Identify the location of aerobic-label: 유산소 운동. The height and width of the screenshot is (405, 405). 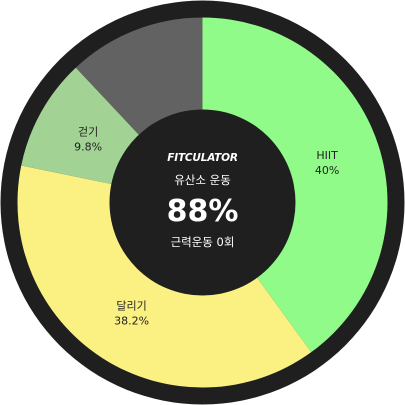
(202, 180).